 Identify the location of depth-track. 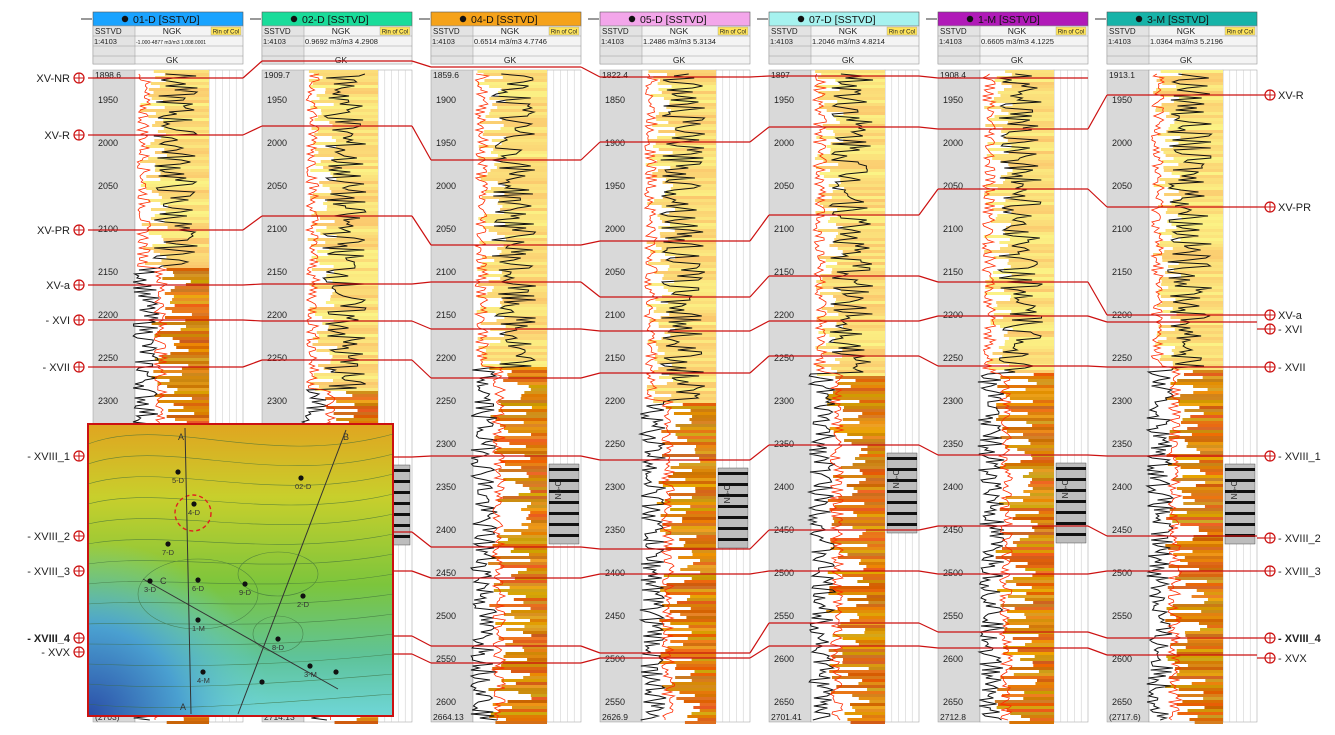
(959, 396).